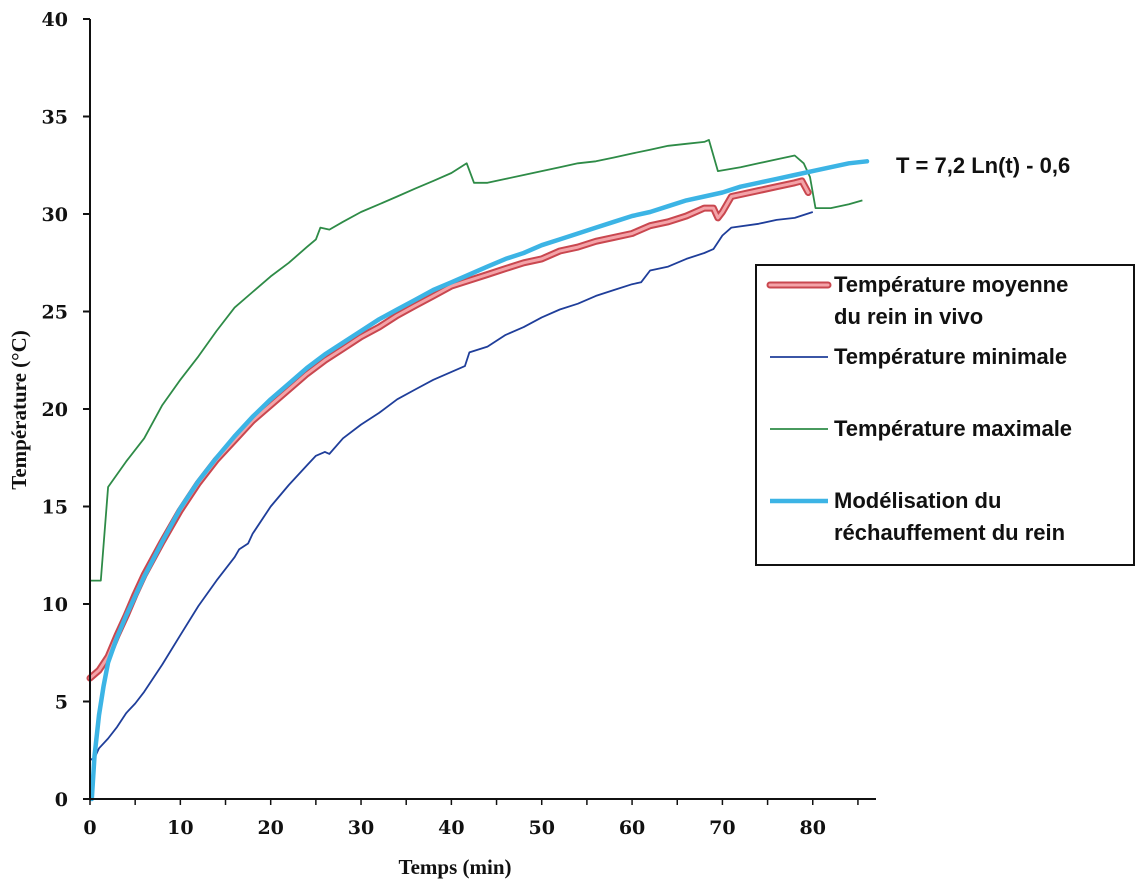 This screenshot has height=888, width=1137. Describe the element at coordinates (632, 828) in the screenshot. I see `x-tick-label: 60` at that location.